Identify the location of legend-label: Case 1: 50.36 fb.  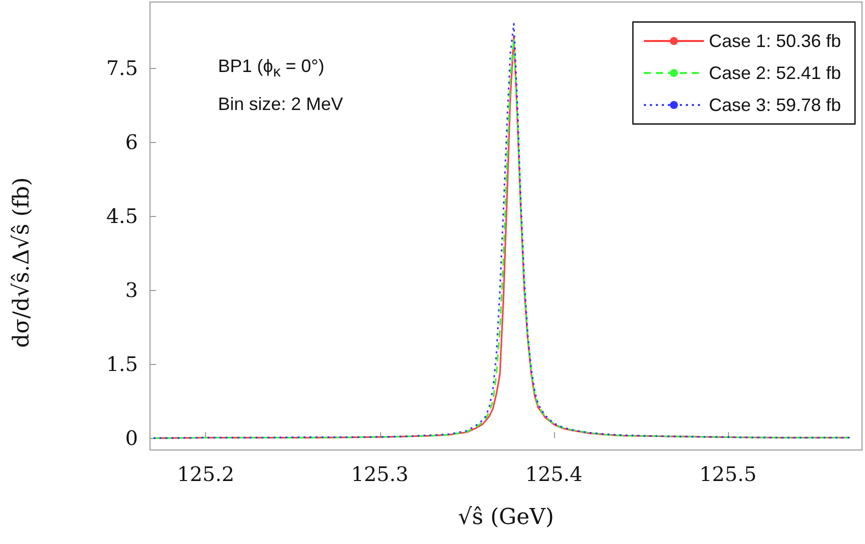
(775, 41).